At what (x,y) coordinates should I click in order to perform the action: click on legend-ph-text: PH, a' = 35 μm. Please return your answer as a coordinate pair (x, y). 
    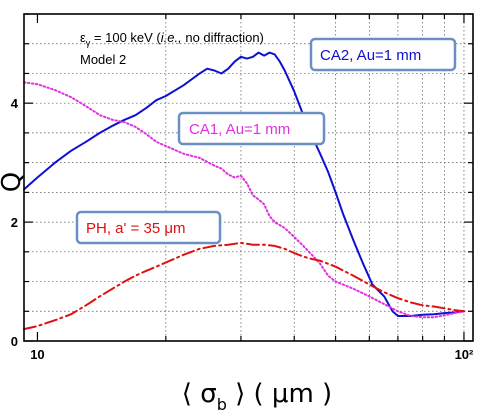
    Looking at the image, I should click on (135, 228).